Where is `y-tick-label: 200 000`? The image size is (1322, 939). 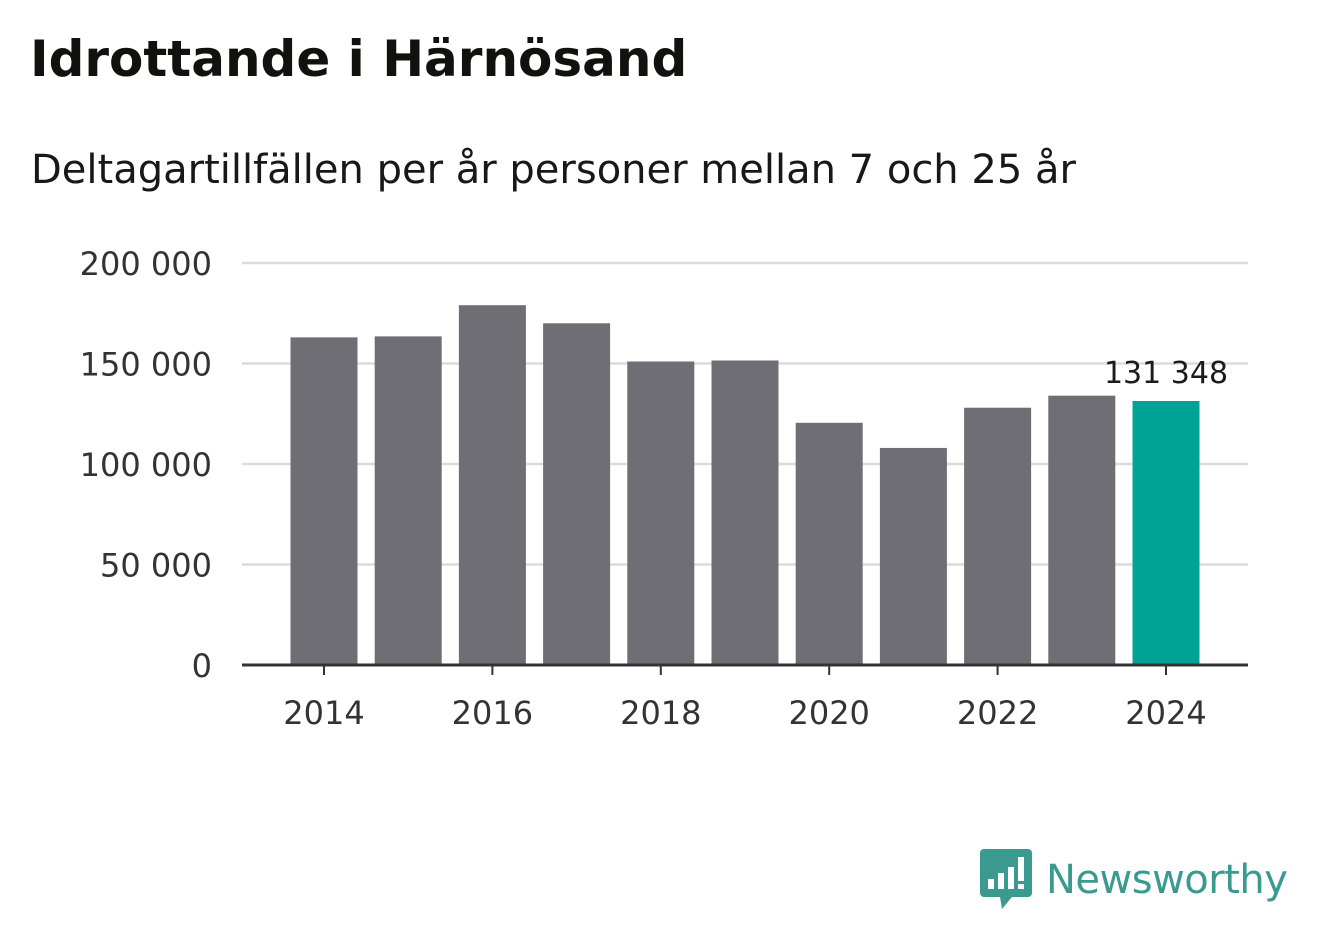
y-tick-label: 200 000 is located at coordinates (146, 264).